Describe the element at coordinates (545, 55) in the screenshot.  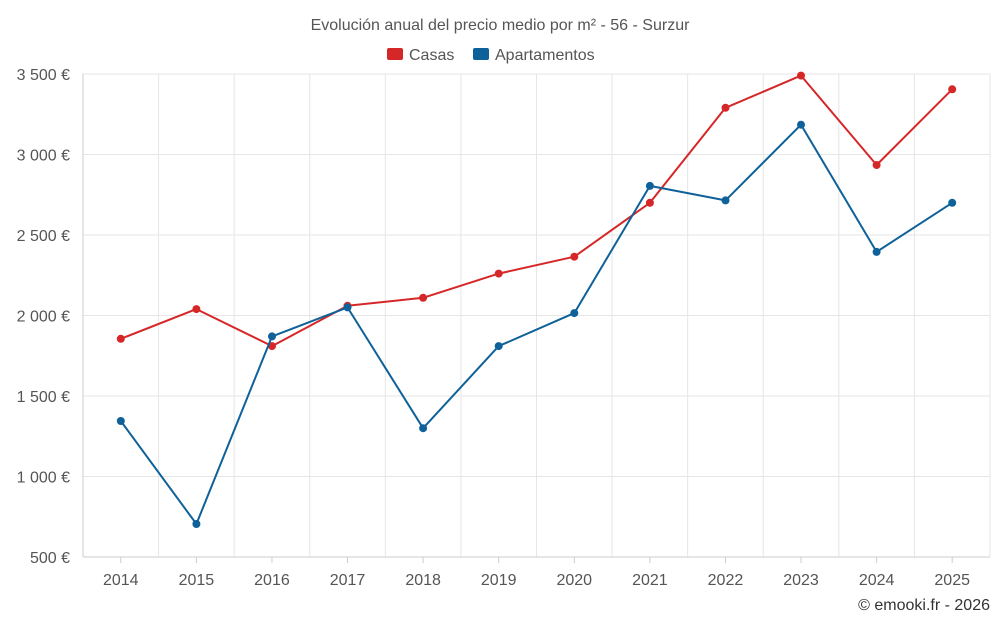
I see `legend-label-apartamentos: Apartamentos` at that location.